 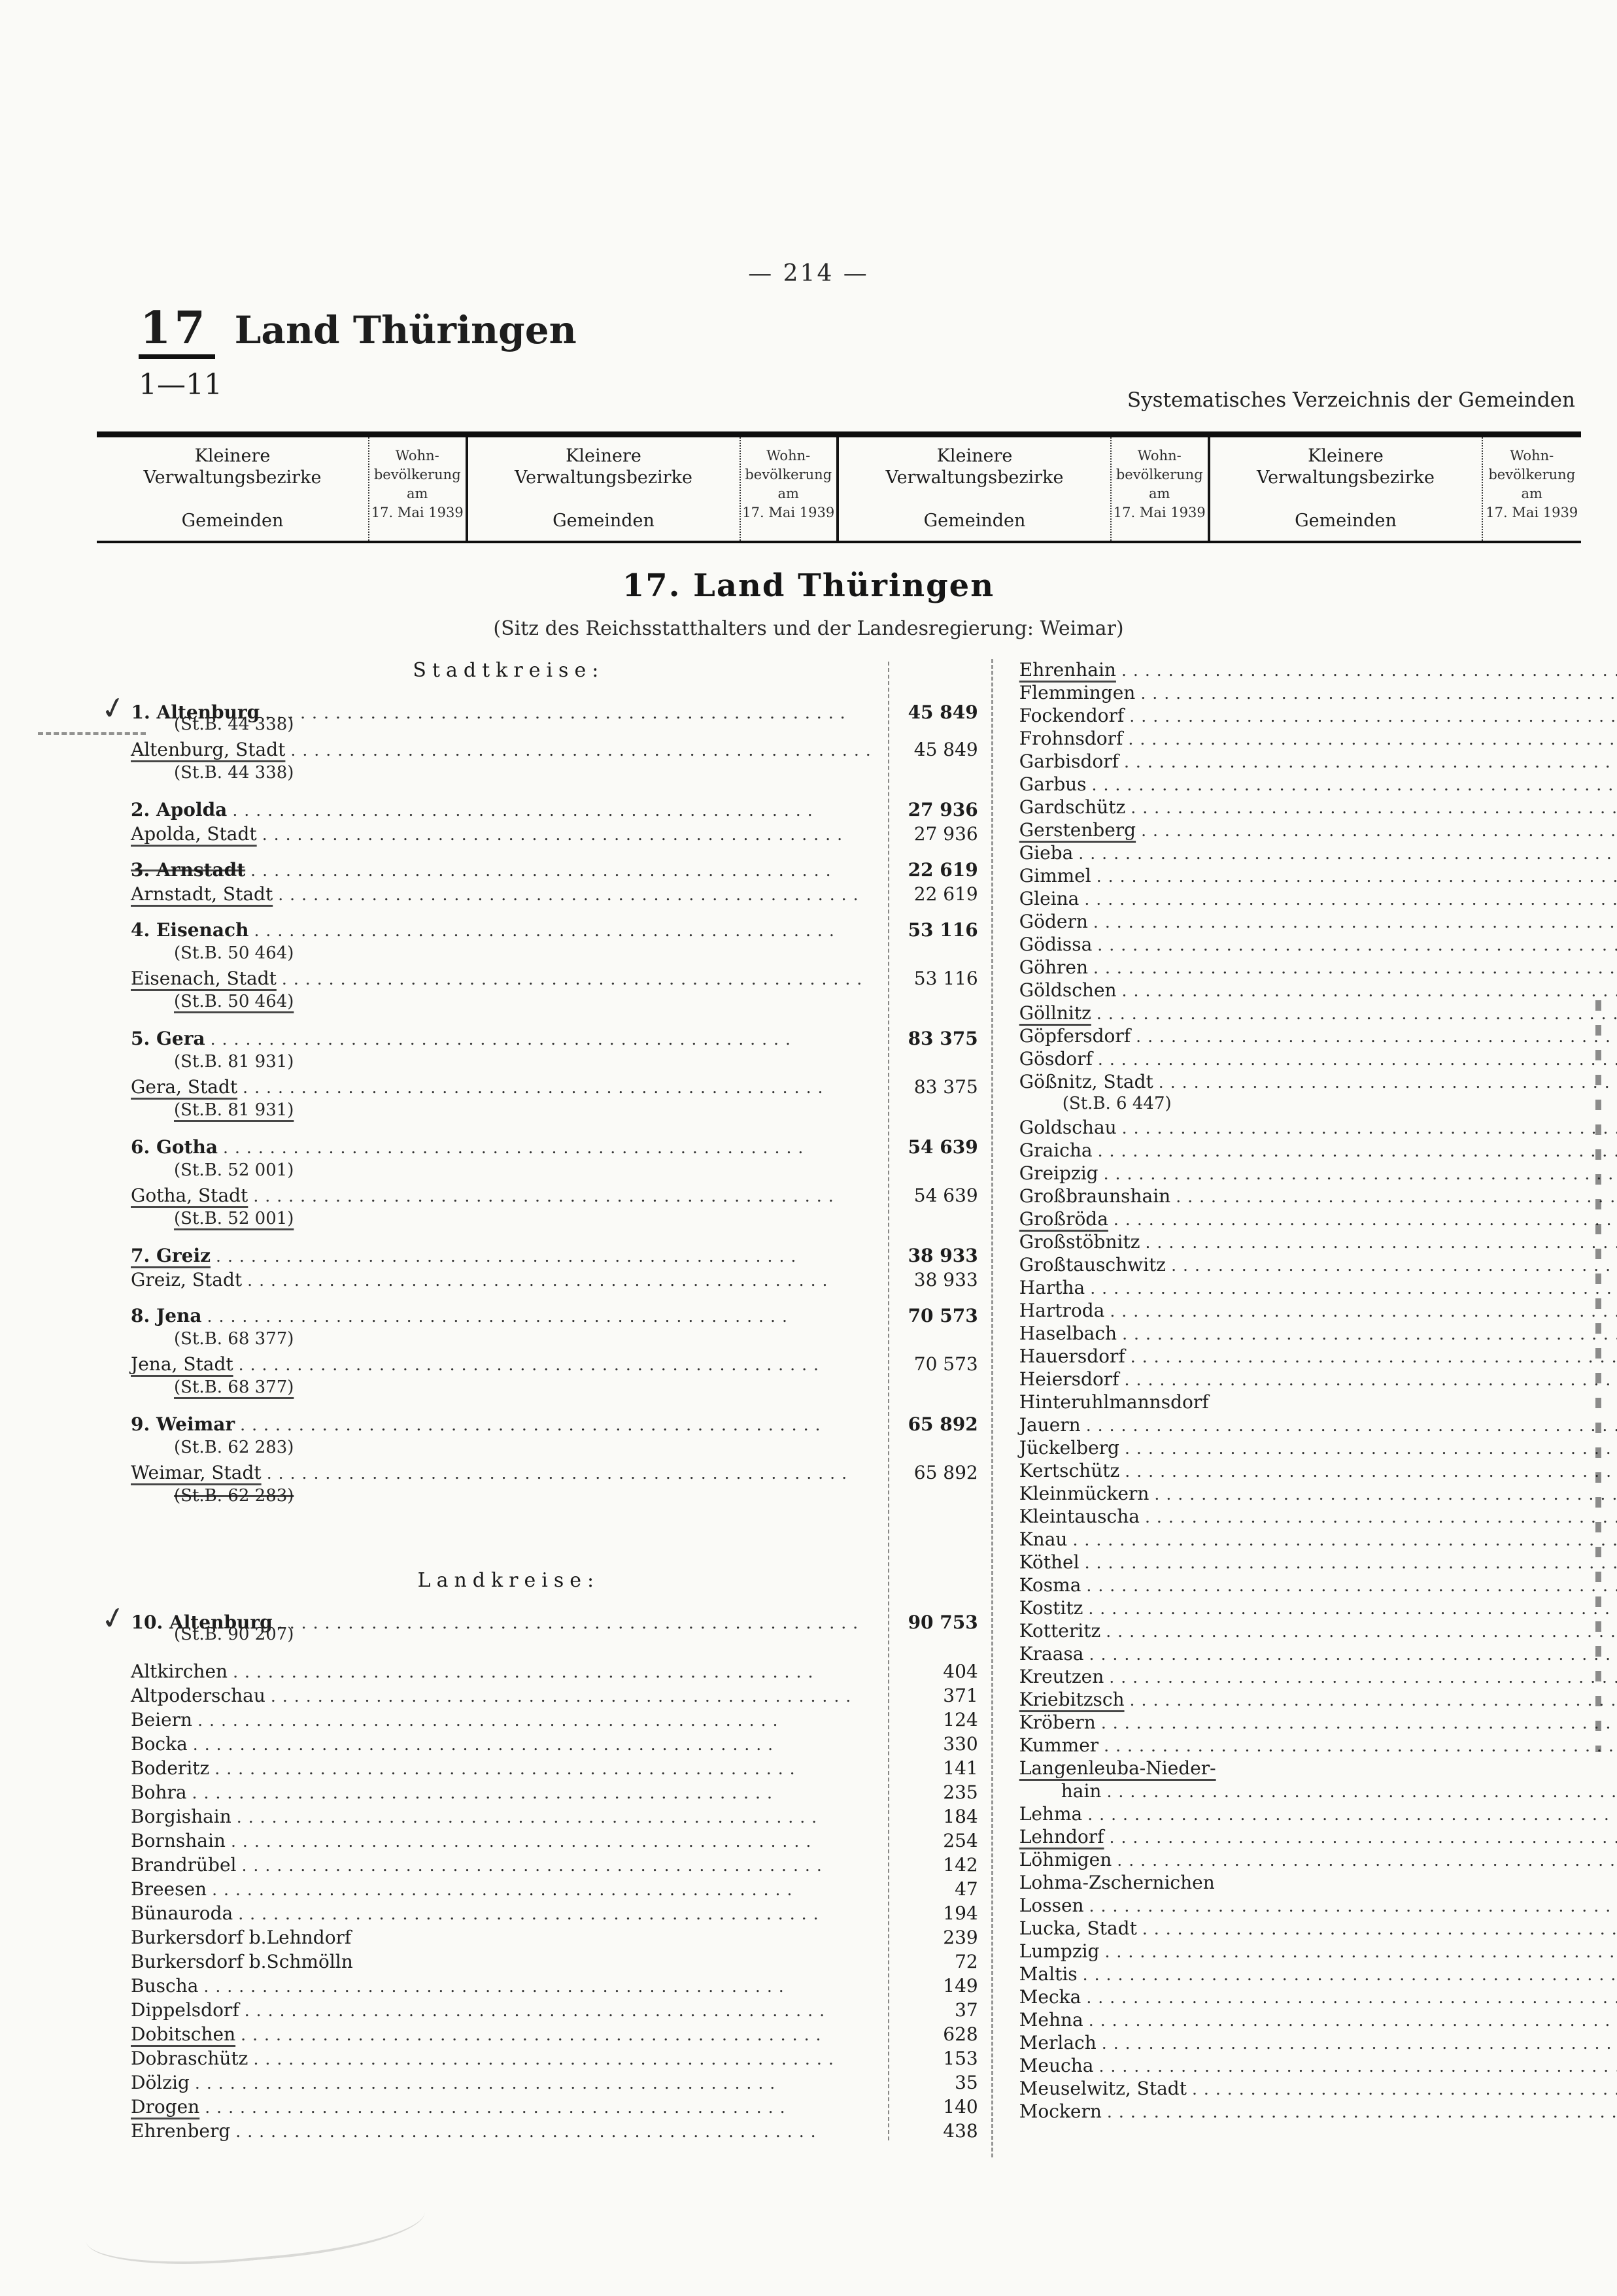 What do you see at coordinates (558, 2036) in the screenshot?
I see `gemeinde-row: Dobitschen 628` at bounding box center [558, 2036].